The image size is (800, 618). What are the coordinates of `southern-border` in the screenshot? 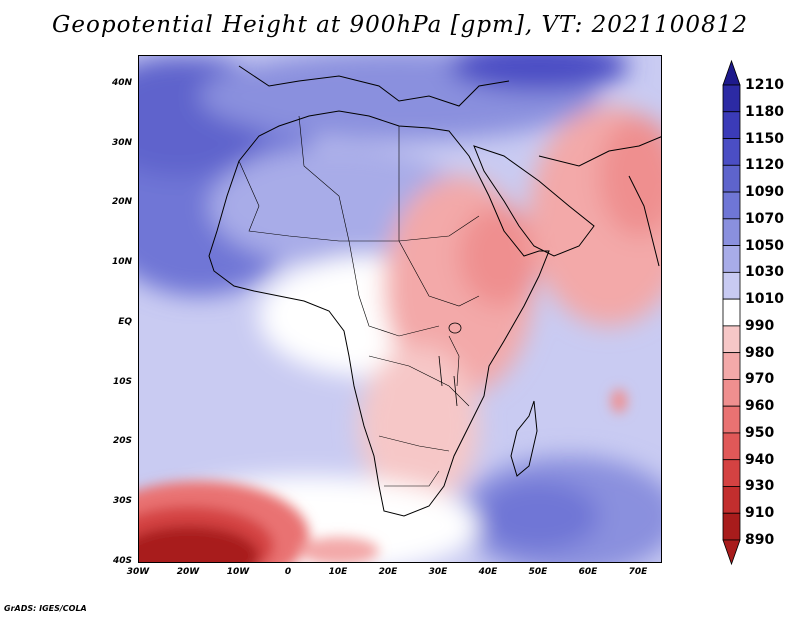 It's located at (412, 478).